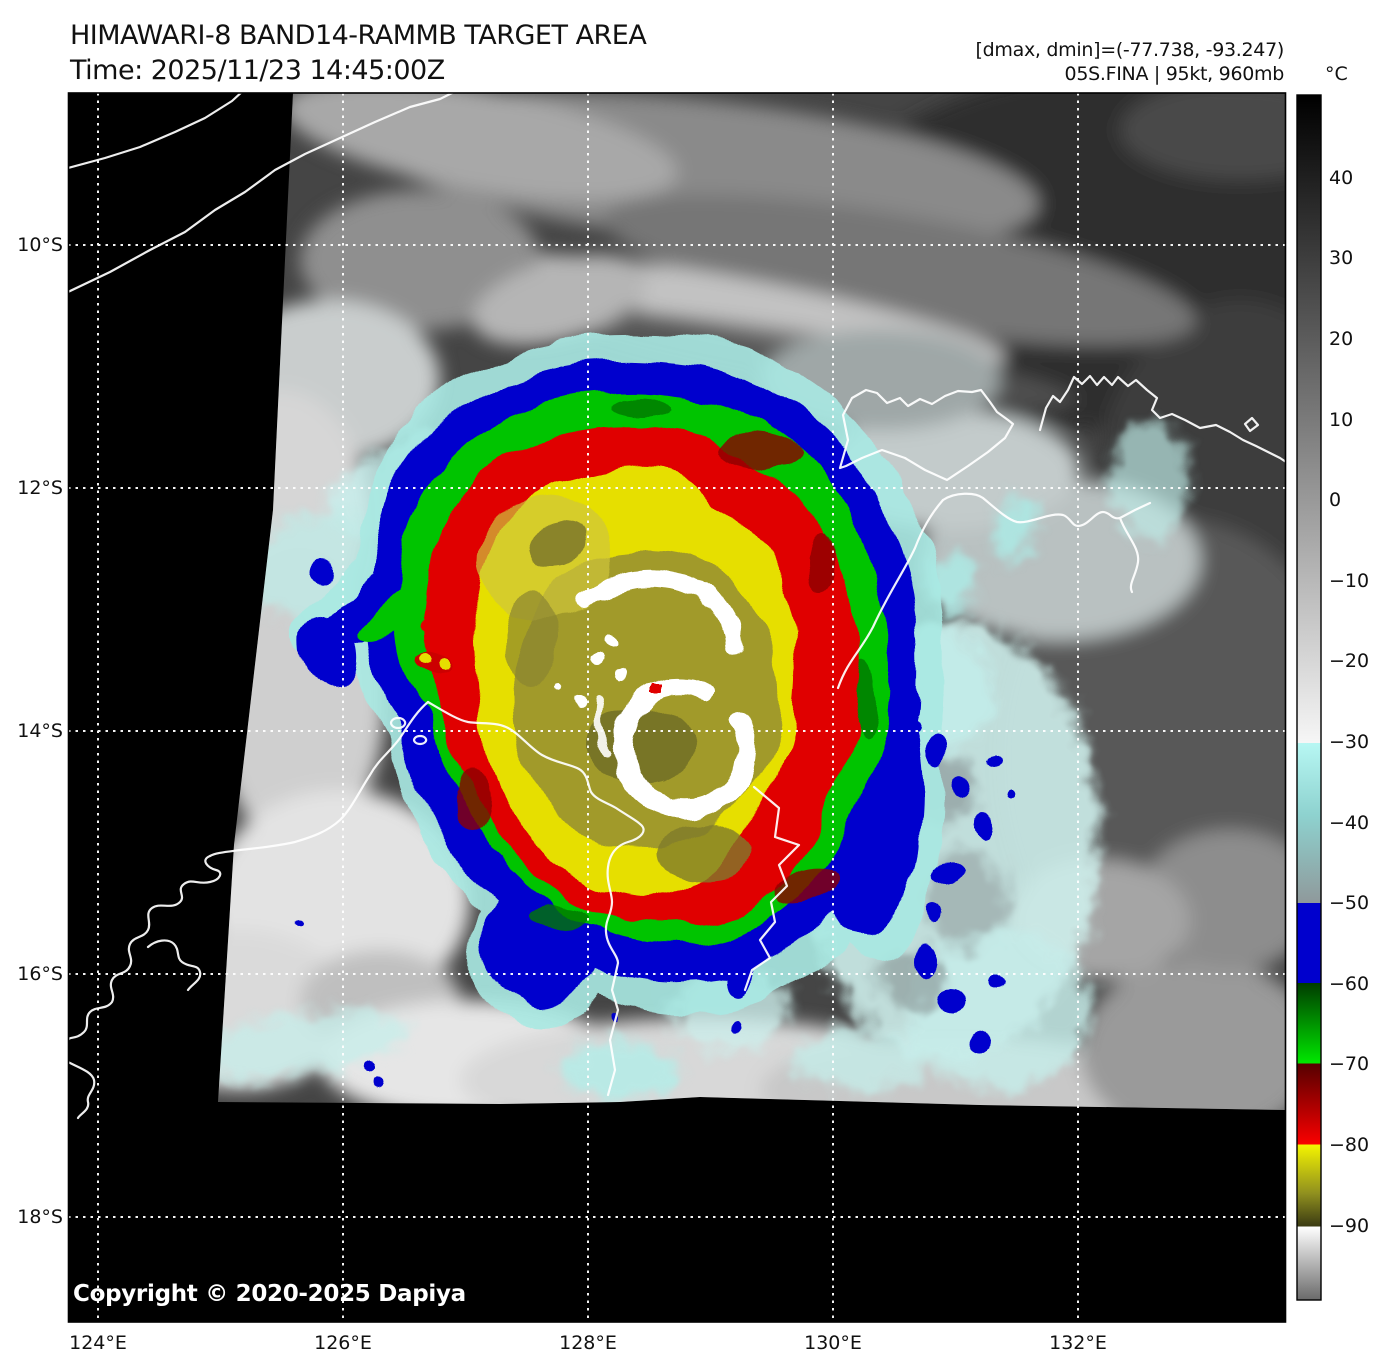  I want to click on copyright-watermark: Copyright © 2020-2025 Dapiya, so click(269, 1294).